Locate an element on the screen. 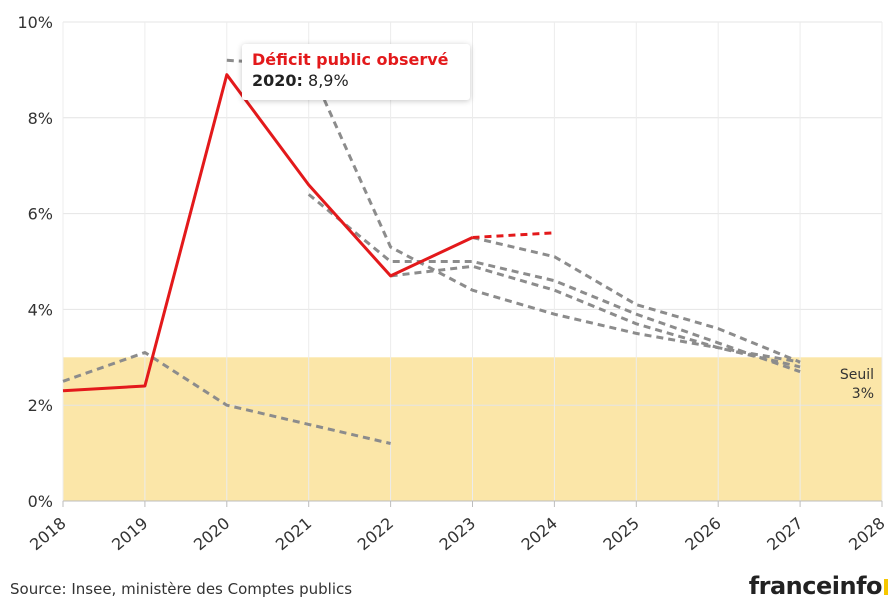  x-tick-label: 2021 is located at coordinates (293, 534).